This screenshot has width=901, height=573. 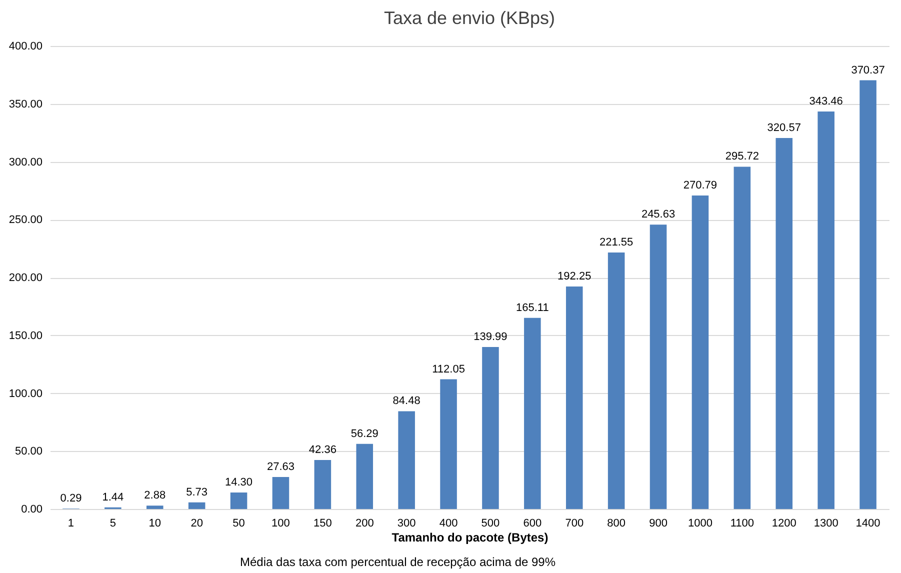 I want to click on data-label: 165.11, so click(x=532, y=308).